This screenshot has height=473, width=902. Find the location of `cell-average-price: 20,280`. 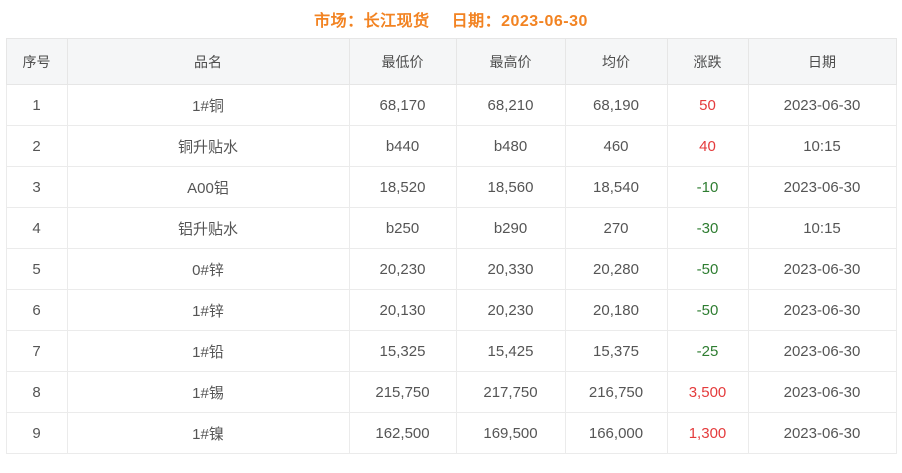

cell-average-price: 20,280 is located at coordinates (616, 269).